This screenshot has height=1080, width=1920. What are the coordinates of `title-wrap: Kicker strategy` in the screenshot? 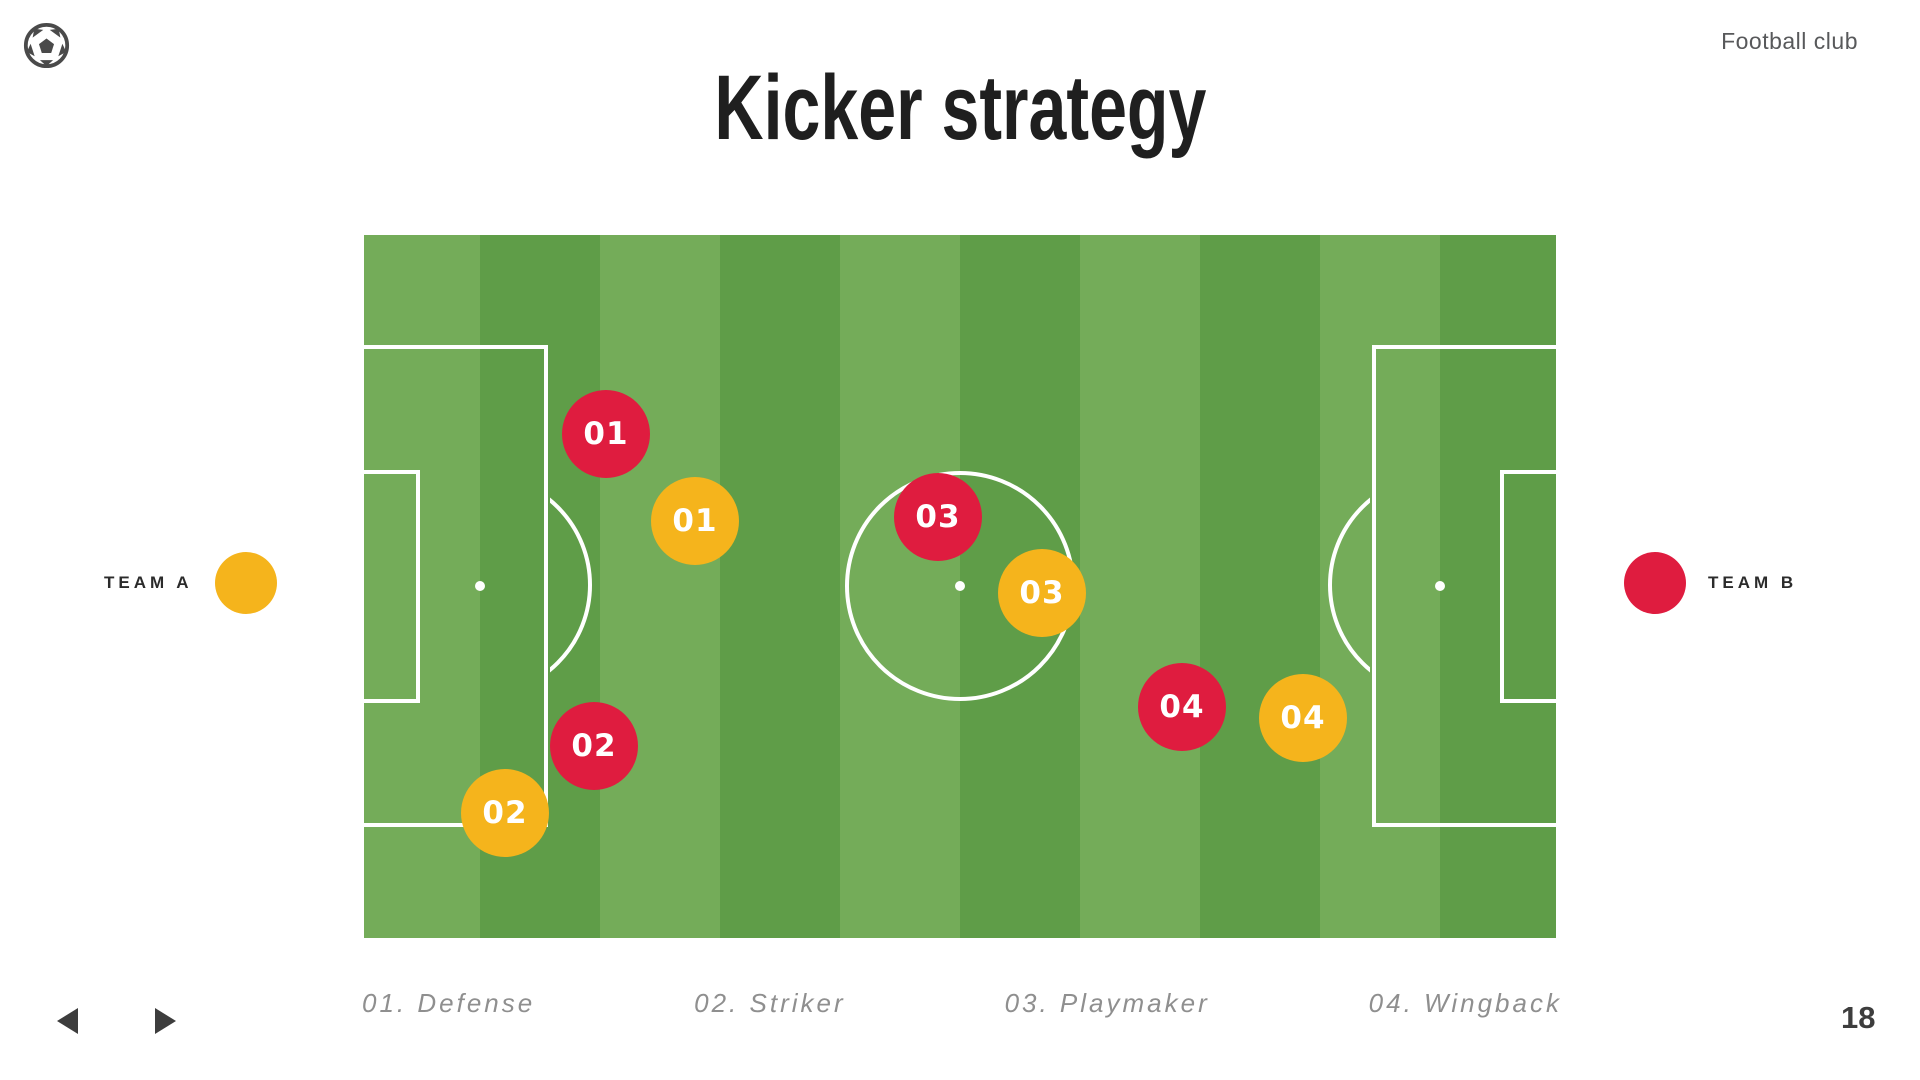 It's located at (960, 108).